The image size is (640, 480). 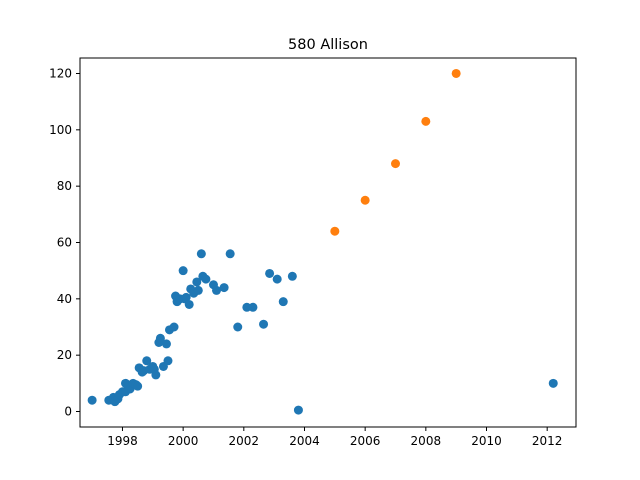 I want to click on y-tick-label: 40, so click(x=64, y=299).